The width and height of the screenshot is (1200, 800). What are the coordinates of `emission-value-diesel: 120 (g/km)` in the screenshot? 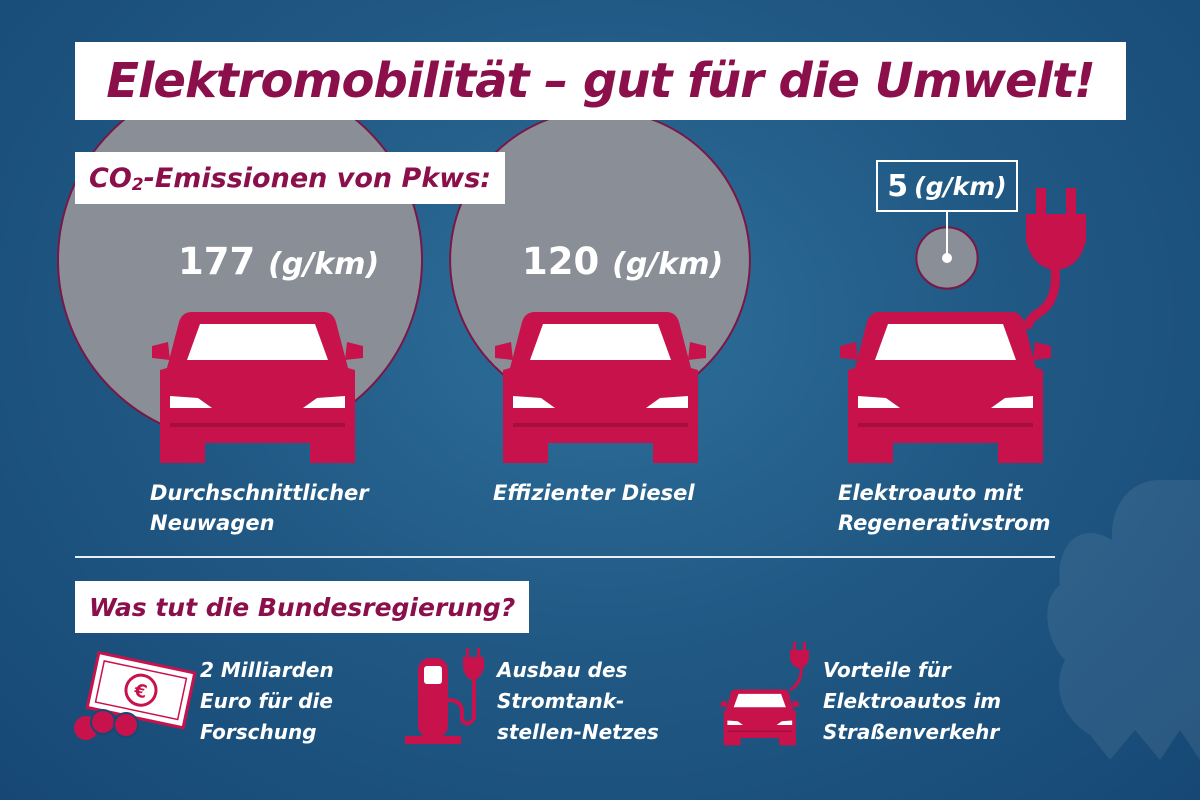 It's located at (622, 261).